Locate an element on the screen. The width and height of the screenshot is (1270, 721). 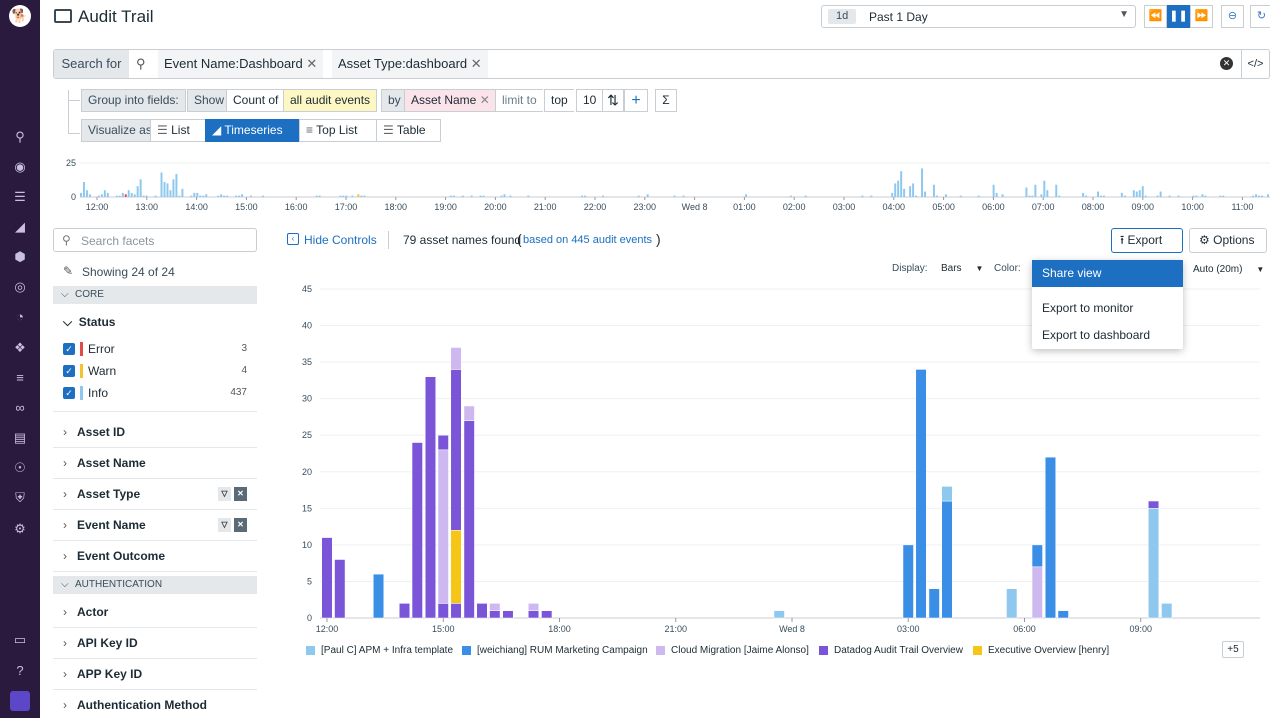
search-chip-asset-type: Asset Type:dashboard ✕ is located at coordinates (410, 64).